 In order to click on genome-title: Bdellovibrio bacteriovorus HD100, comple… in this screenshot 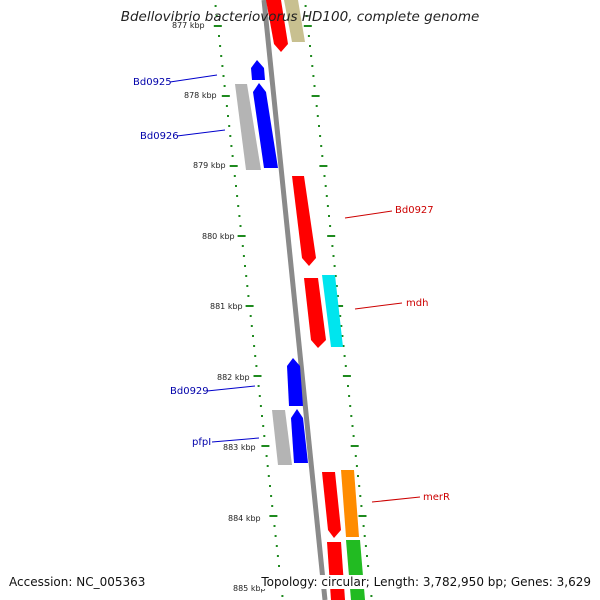, I will do `click(300, 17)`.